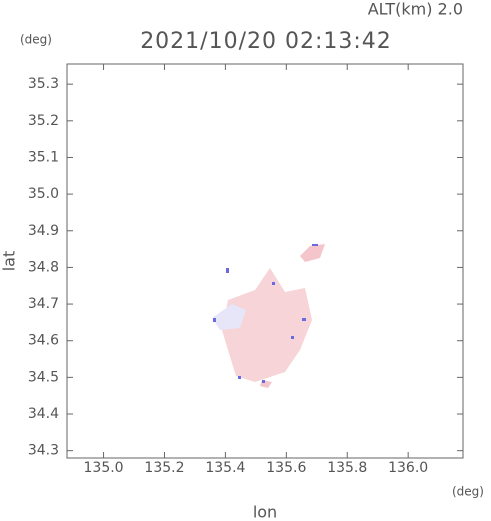  What do you see at coordinates (43, 231) in the screenshot?
I see `y-tick-label: 34.9` at bounding box center [43, 231].